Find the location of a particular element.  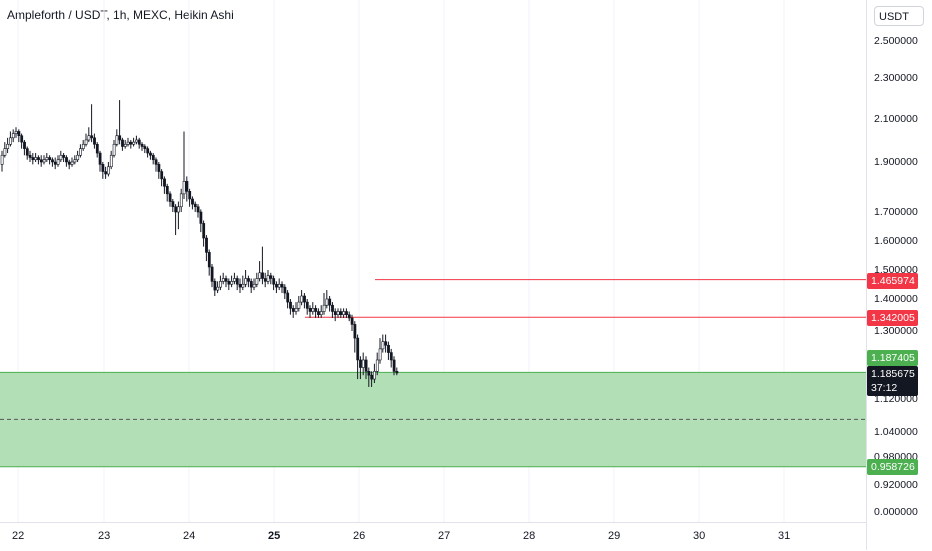

time-tick-label: 25 is located at coordinates (274, 536).